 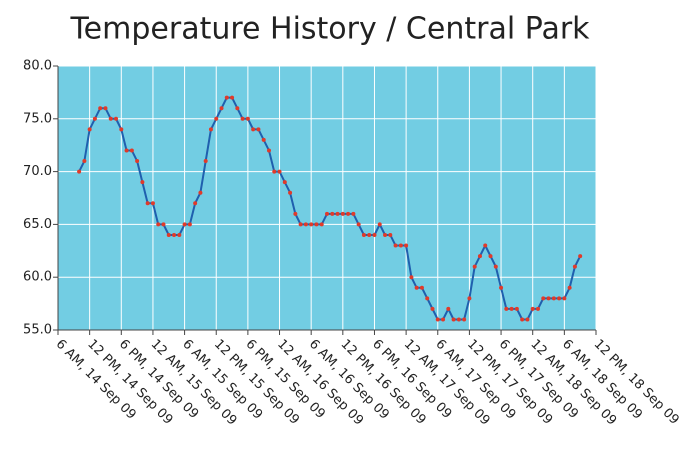 I want to click on y-tick-label: 75.0, so click(x=37, y=118).